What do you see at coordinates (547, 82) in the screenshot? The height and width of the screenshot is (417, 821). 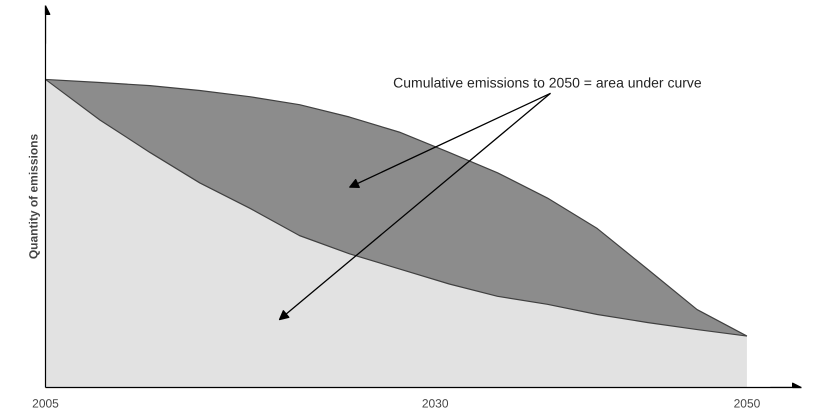 I see `annotation: Cumulative emissions to 2050 = area under curve` at bounding box center [547, 82].